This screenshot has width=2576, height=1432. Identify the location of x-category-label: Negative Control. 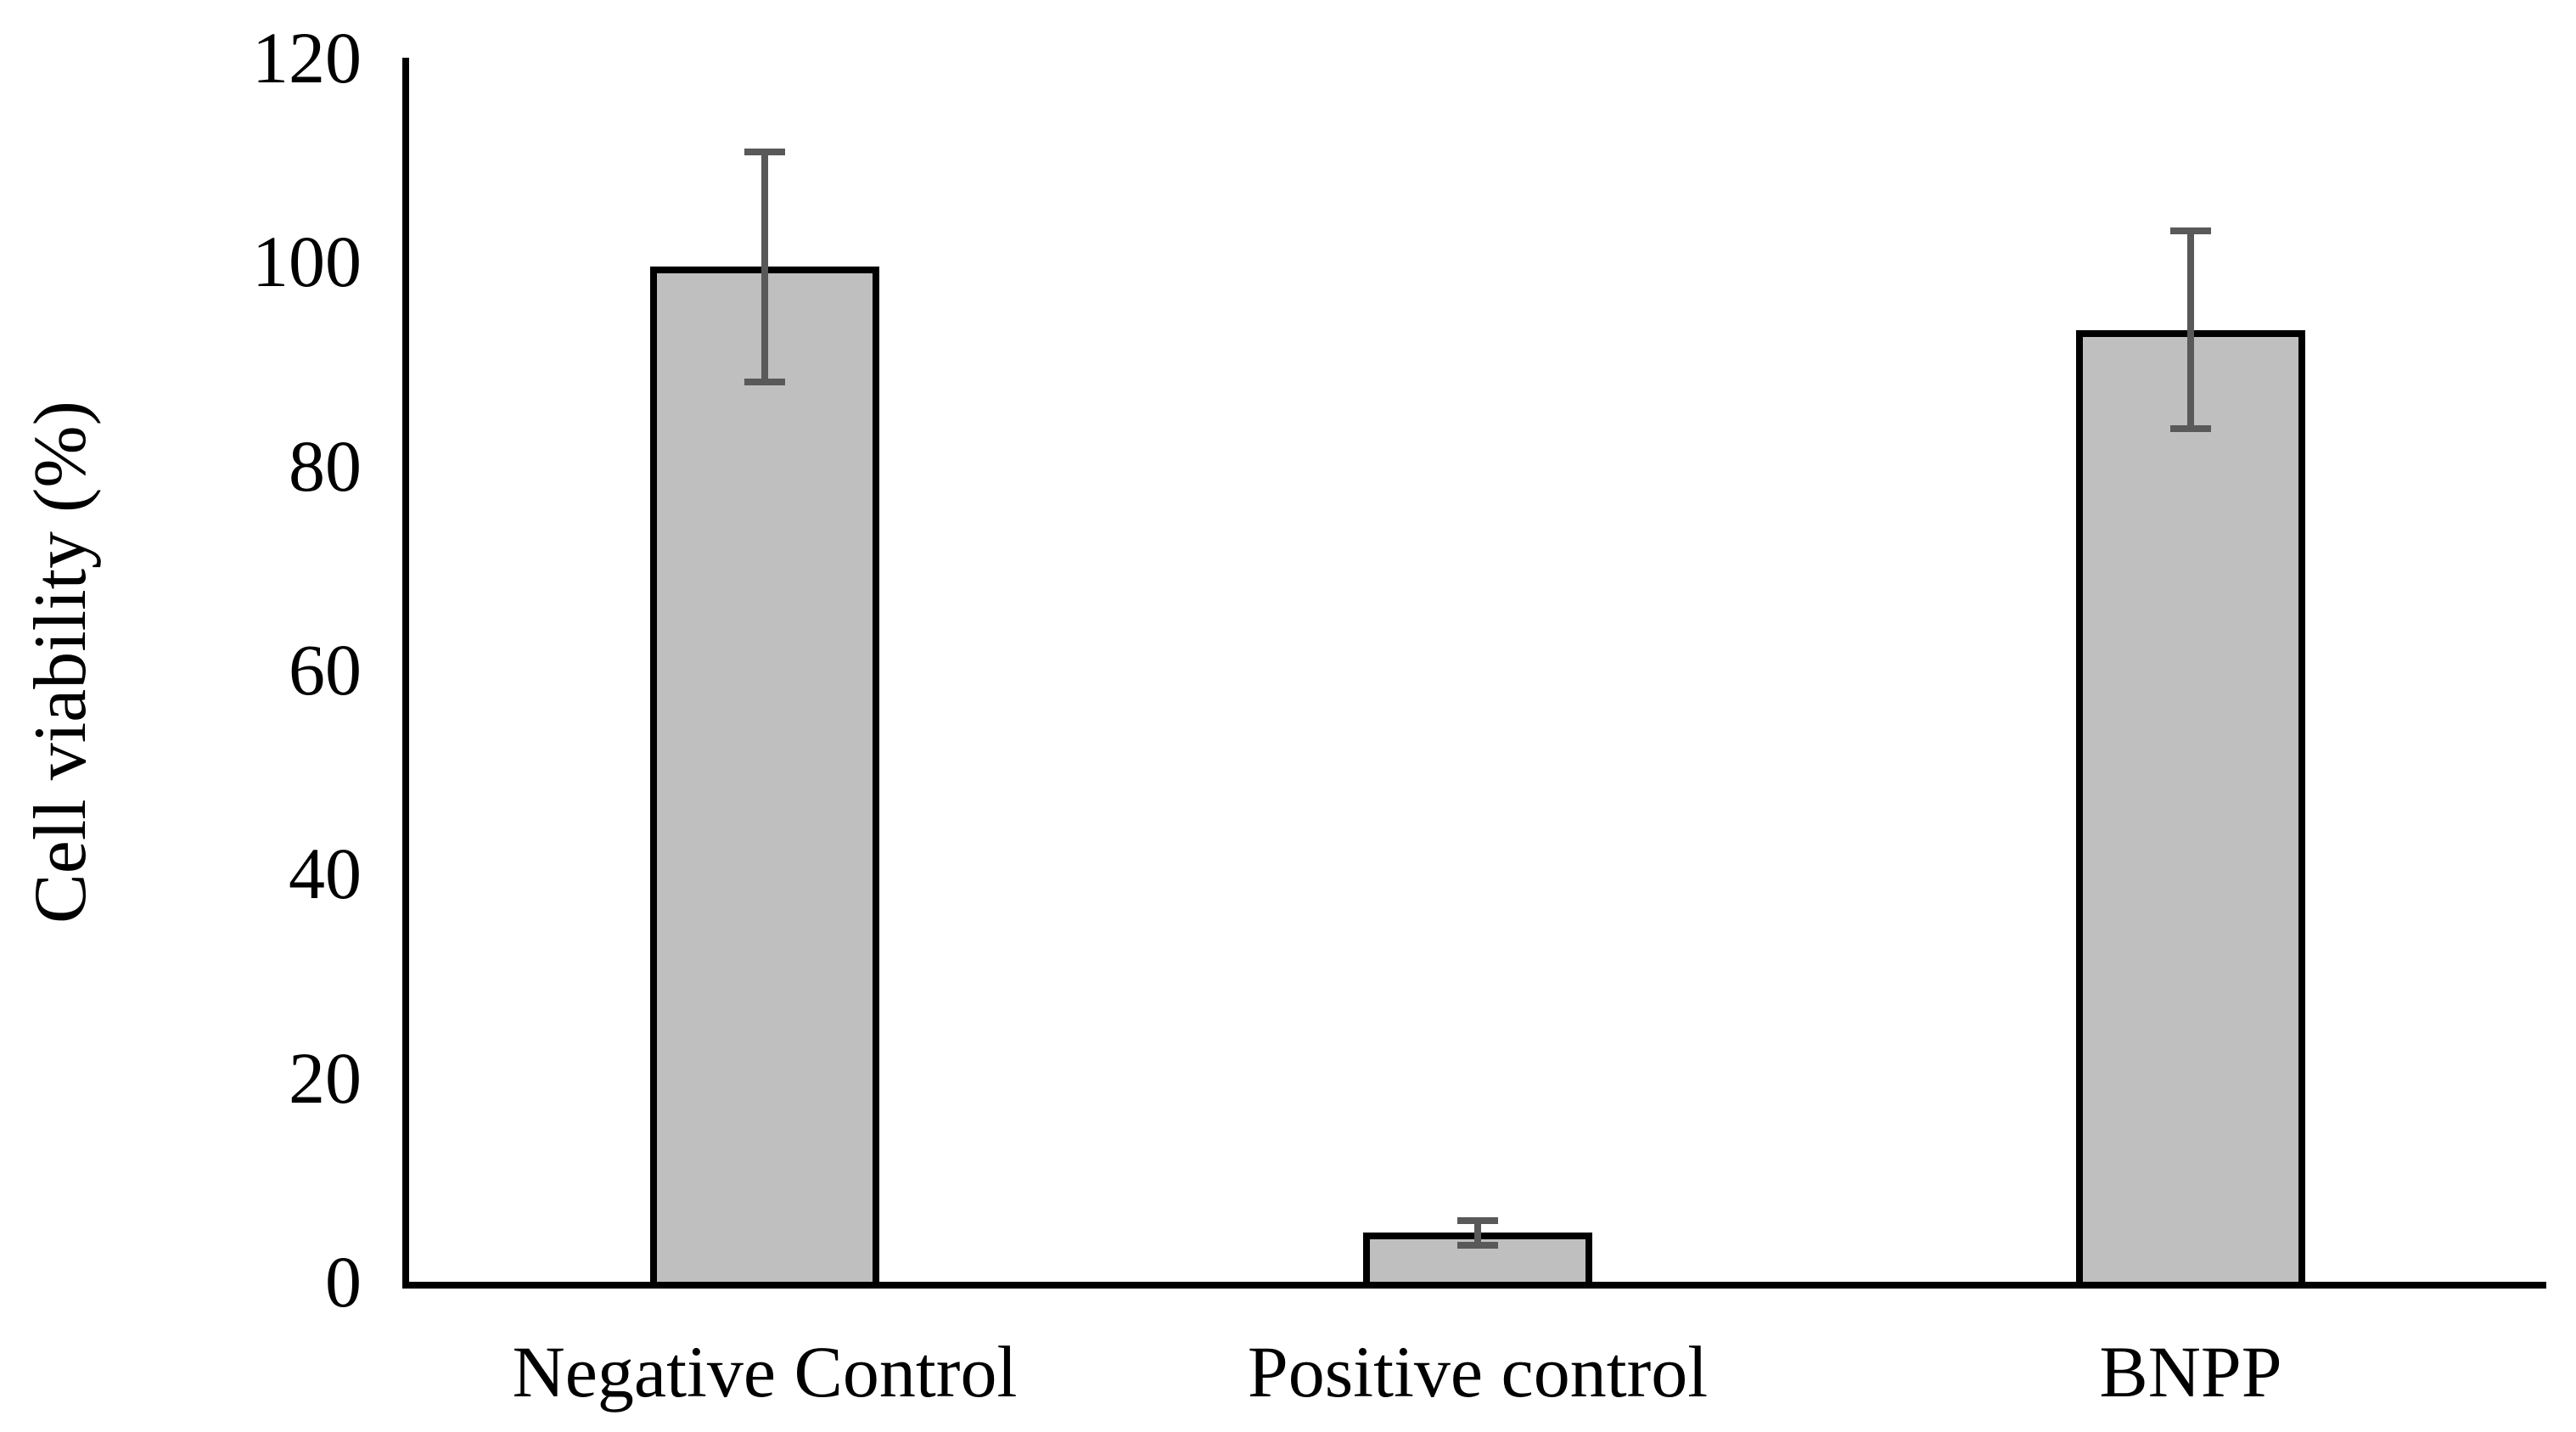
(765, 1371).